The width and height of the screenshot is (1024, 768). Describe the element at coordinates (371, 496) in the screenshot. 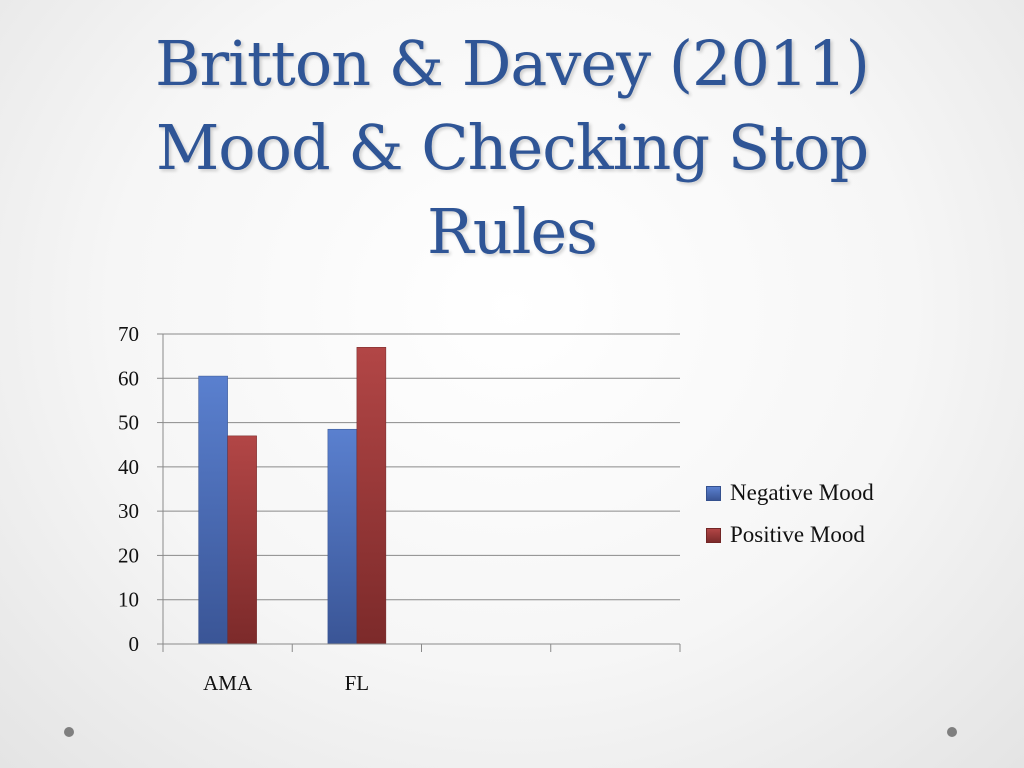

I see `bar-positive-mood-fl` at that location.